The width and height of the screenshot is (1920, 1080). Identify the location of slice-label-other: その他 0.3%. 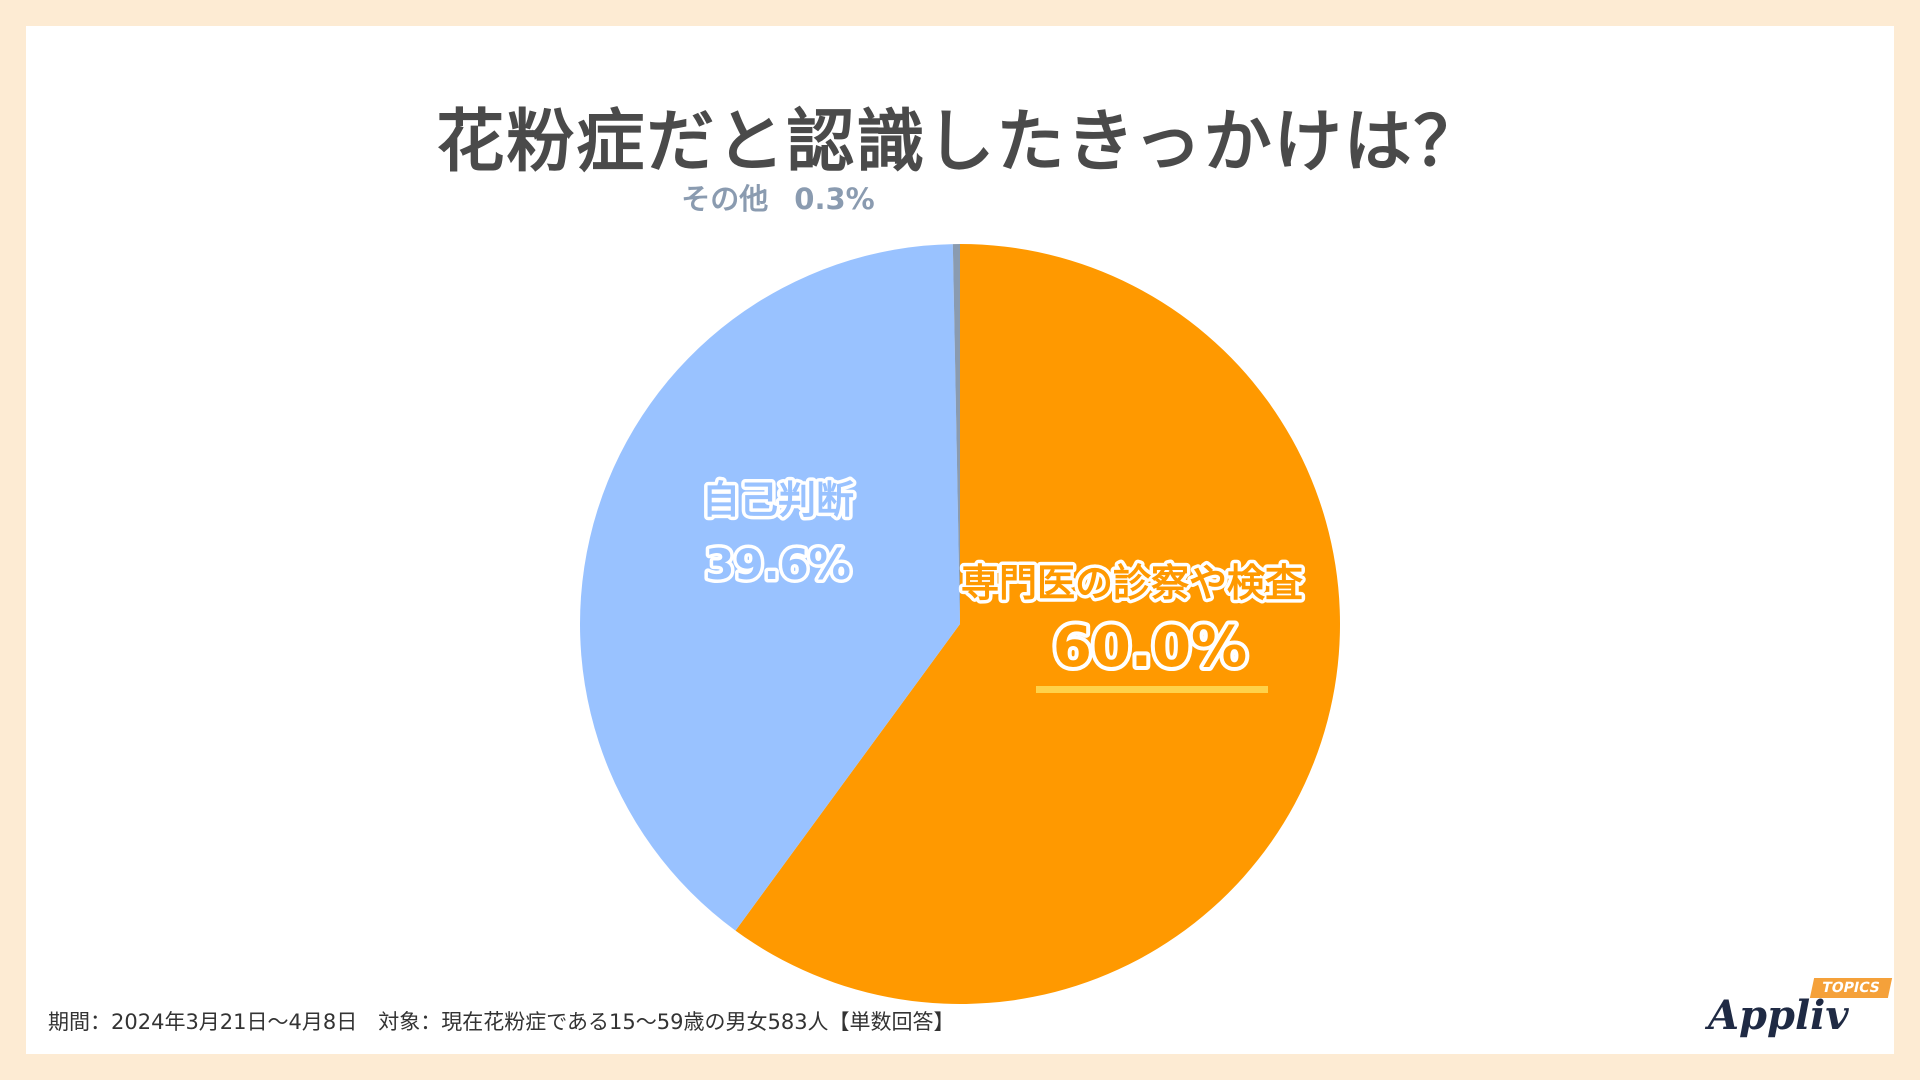
(777, 199).